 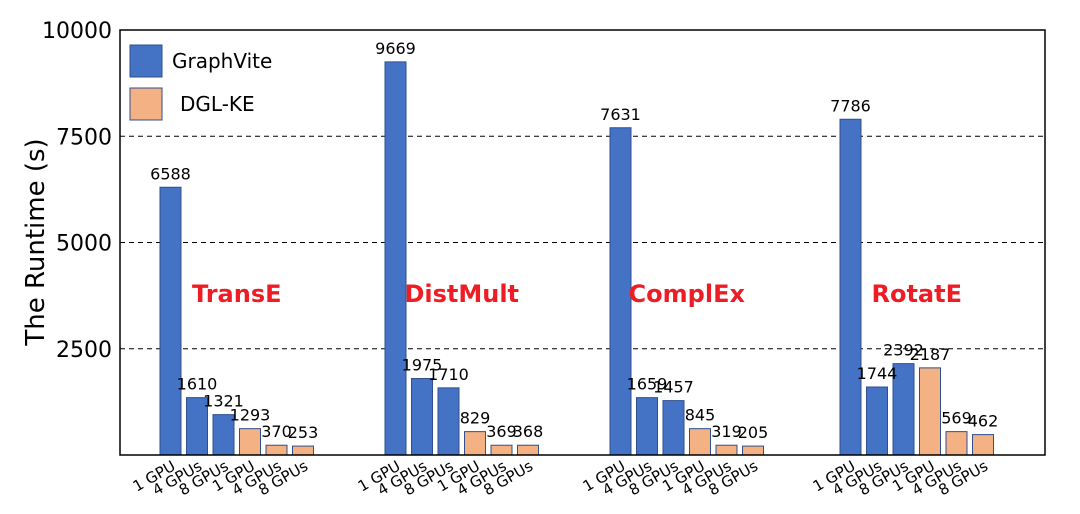 I want to click on data-label: 829, so click(x=475, y=418).